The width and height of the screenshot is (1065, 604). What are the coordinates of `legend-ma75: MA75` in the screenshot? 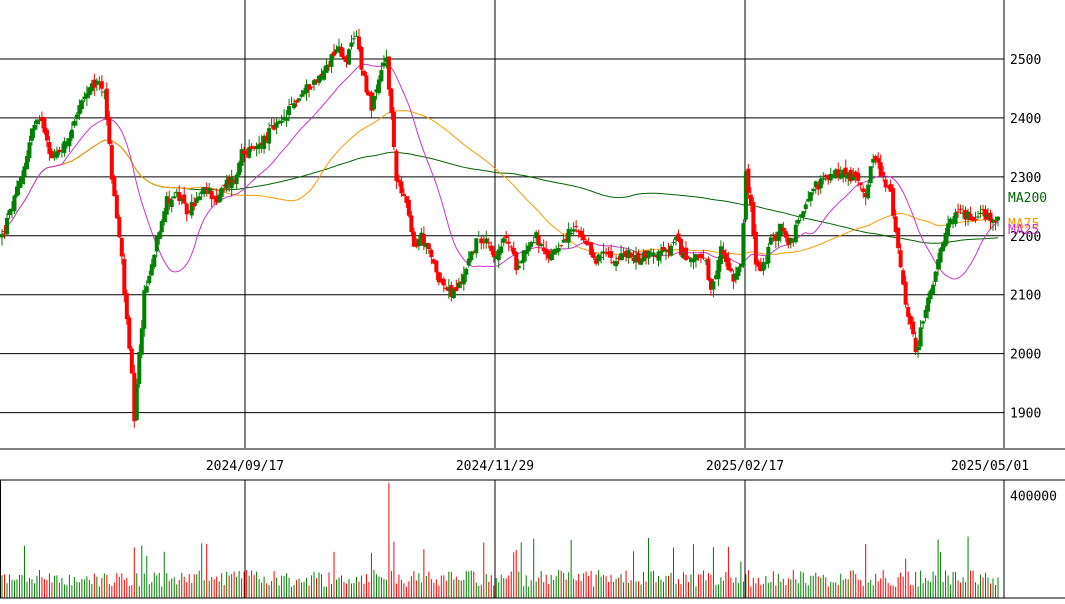 It's located at (1023, 224).